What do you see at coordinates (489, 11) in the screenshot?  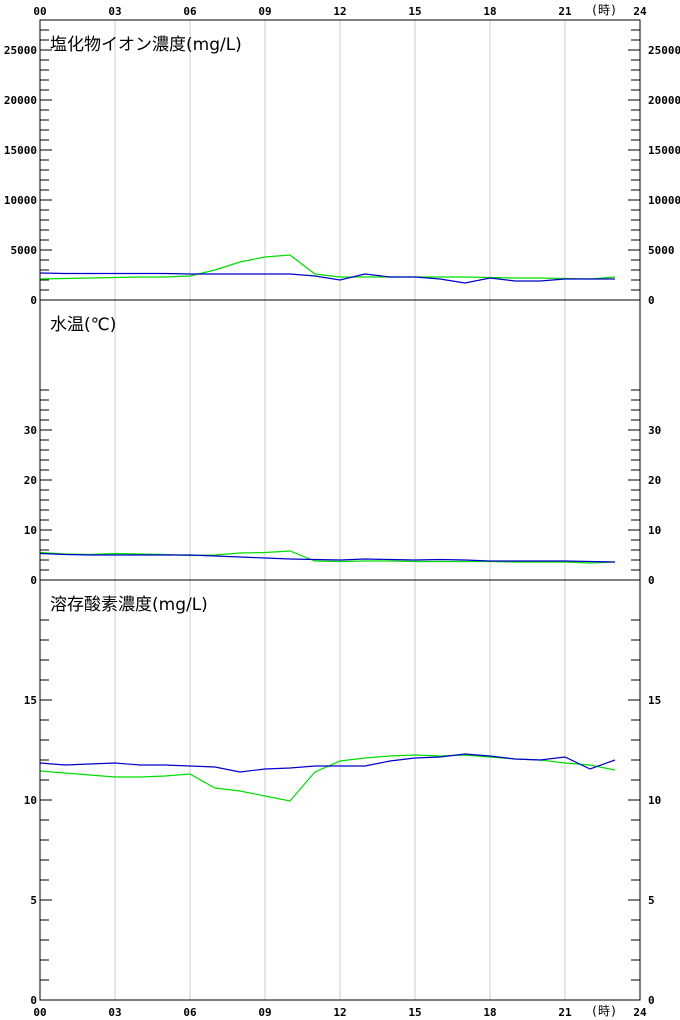 I see `x-tick-label-top: 18` at bounding box center [489, 11].